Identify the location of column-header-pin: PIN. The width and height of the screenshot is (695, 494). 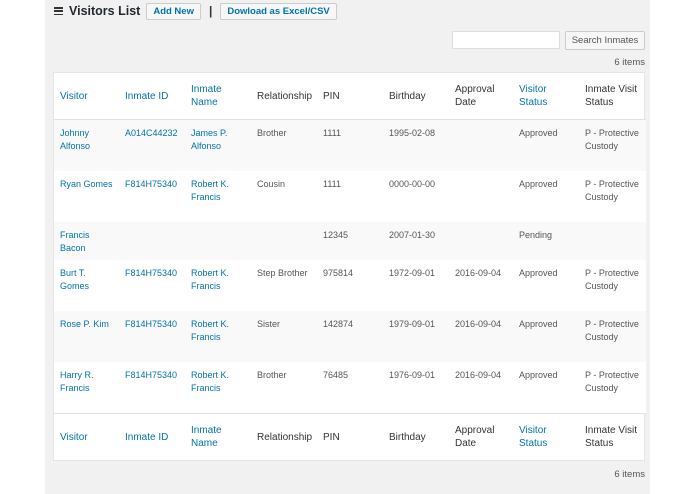
(350, 96).